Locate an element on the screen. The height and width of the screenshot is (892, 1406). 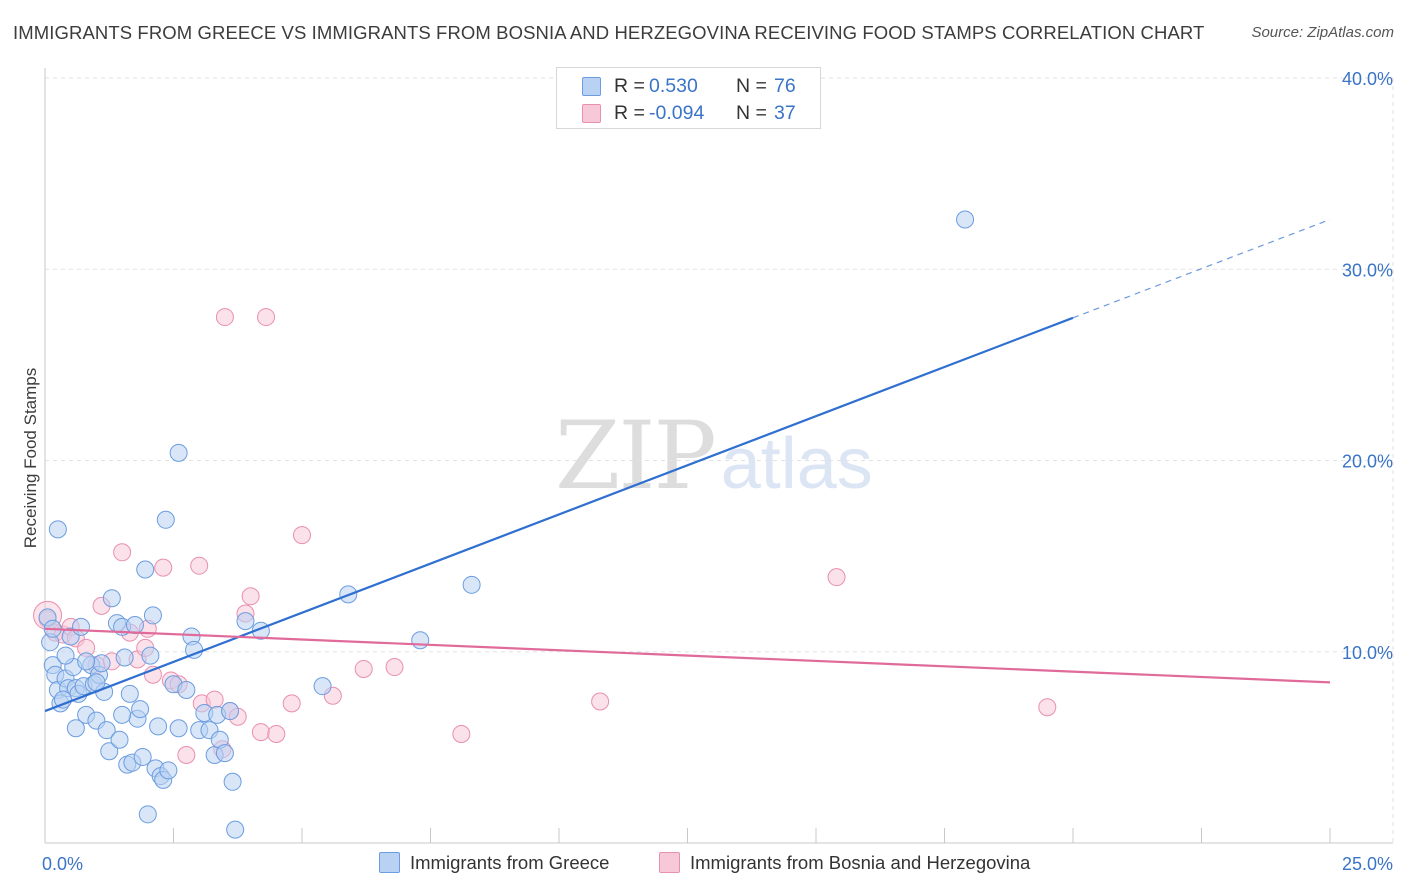
x-tick-label: 25.0% is located at coordinates (1367, 864).